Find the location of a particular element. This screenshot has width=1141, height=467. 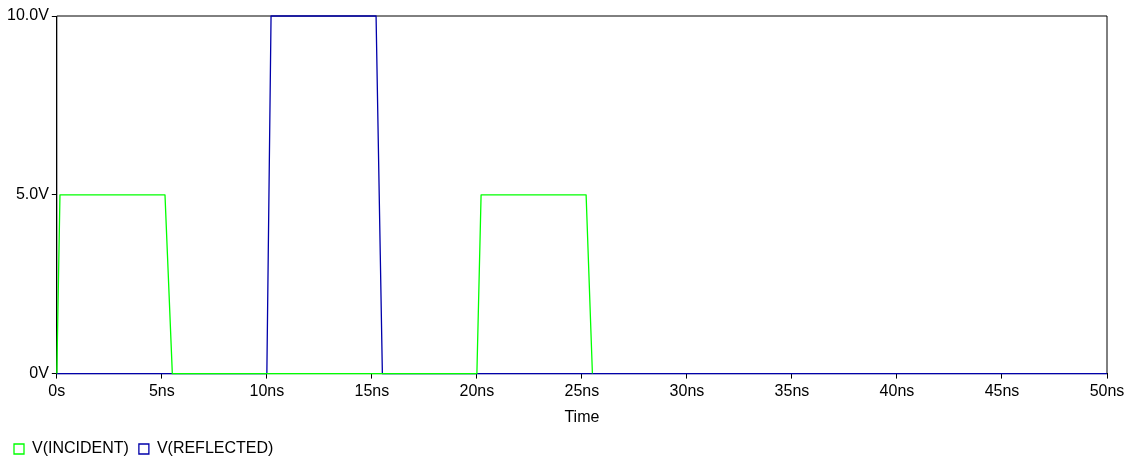

x-tick-label: 35ns is located at coordinates (792, 390).